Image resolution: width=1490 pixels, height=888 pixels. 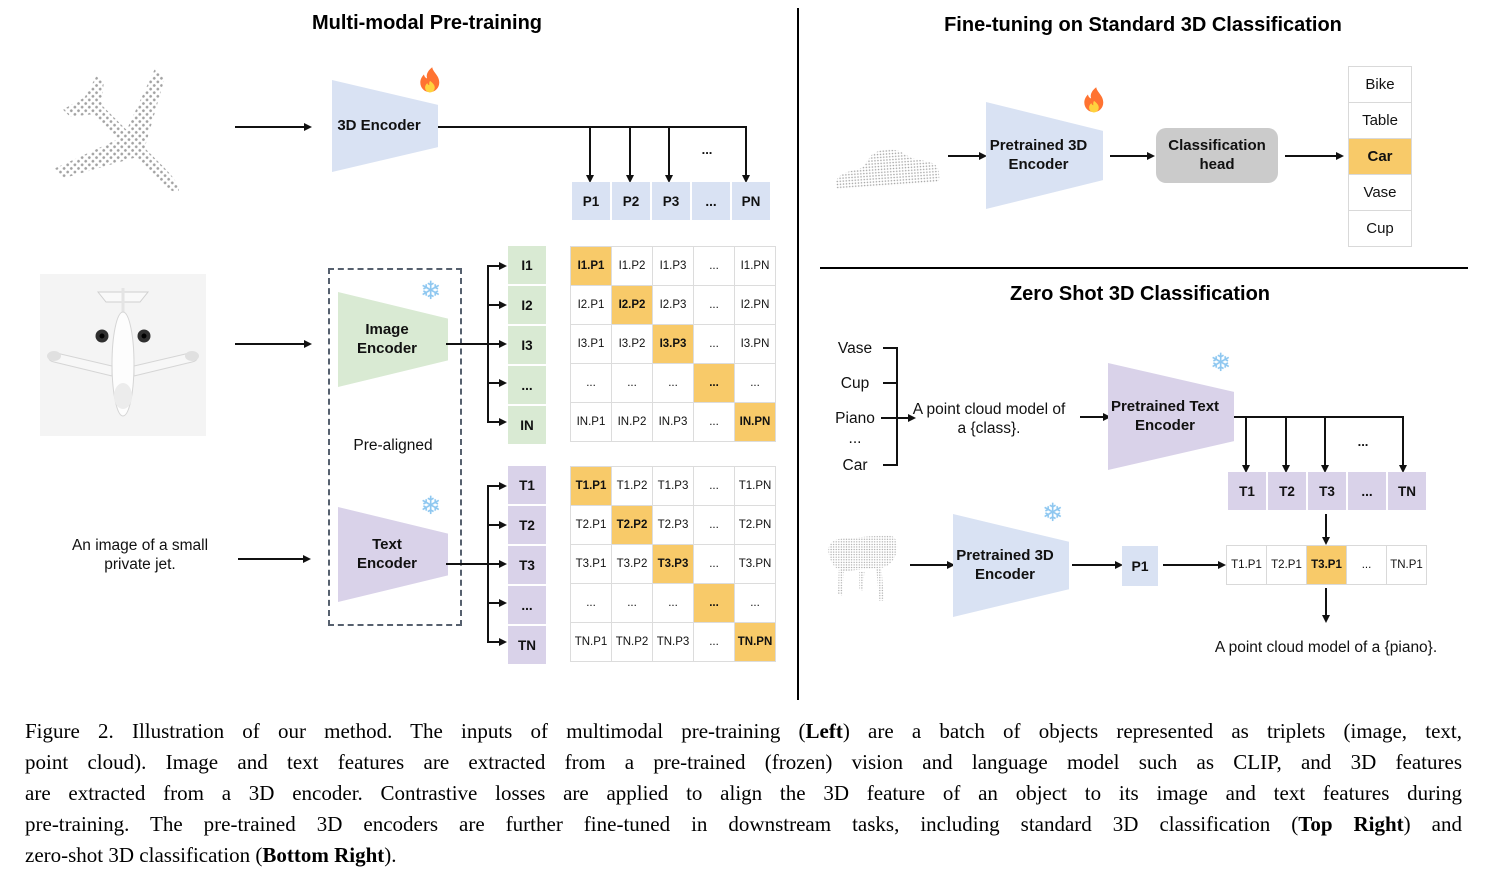 I want to click on matrix-cell: TN.P1, so click(x=591, y=642).